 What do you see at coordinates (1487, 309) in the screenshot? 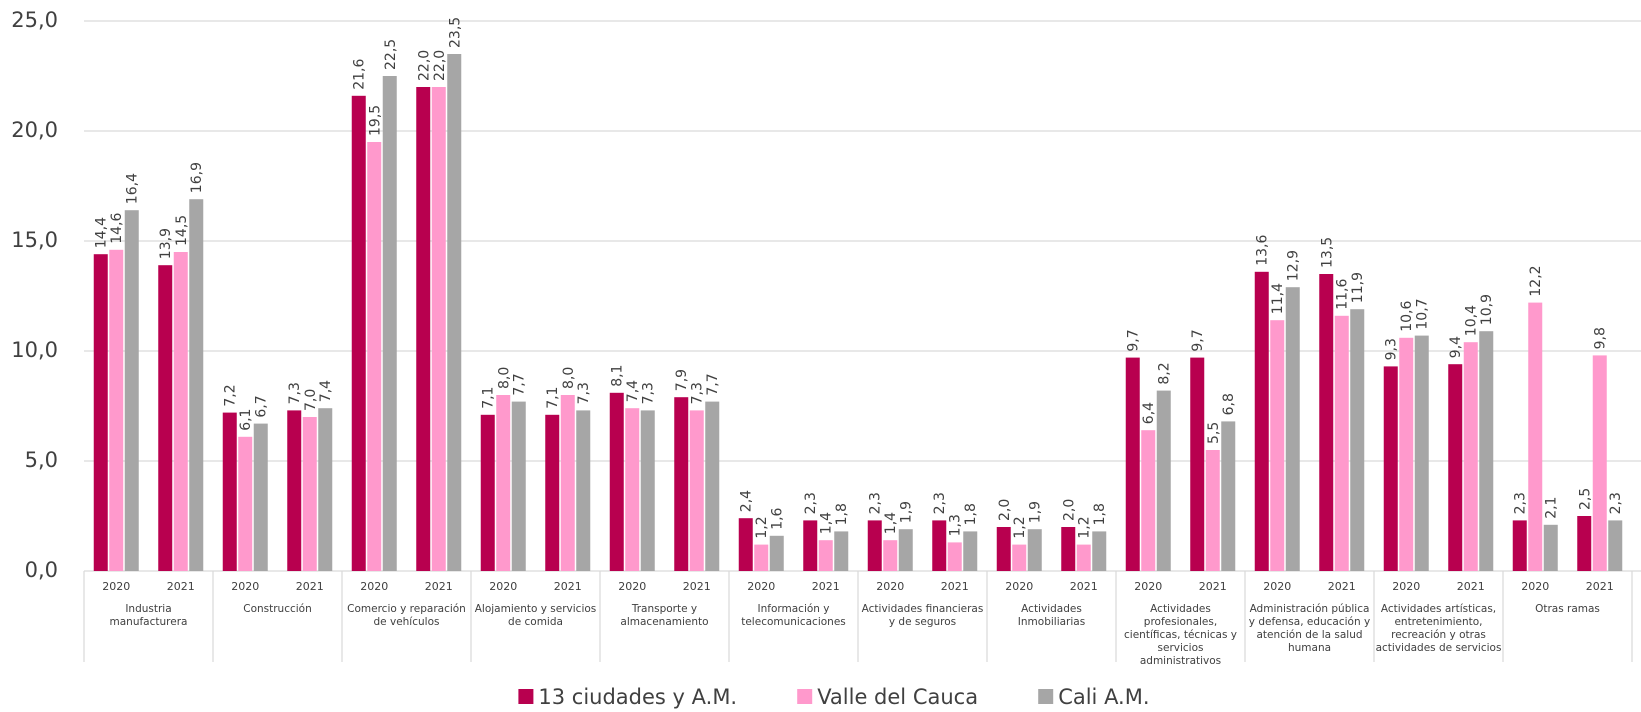
I see `value-label: 10,9` at bounding box center [1487, 309].